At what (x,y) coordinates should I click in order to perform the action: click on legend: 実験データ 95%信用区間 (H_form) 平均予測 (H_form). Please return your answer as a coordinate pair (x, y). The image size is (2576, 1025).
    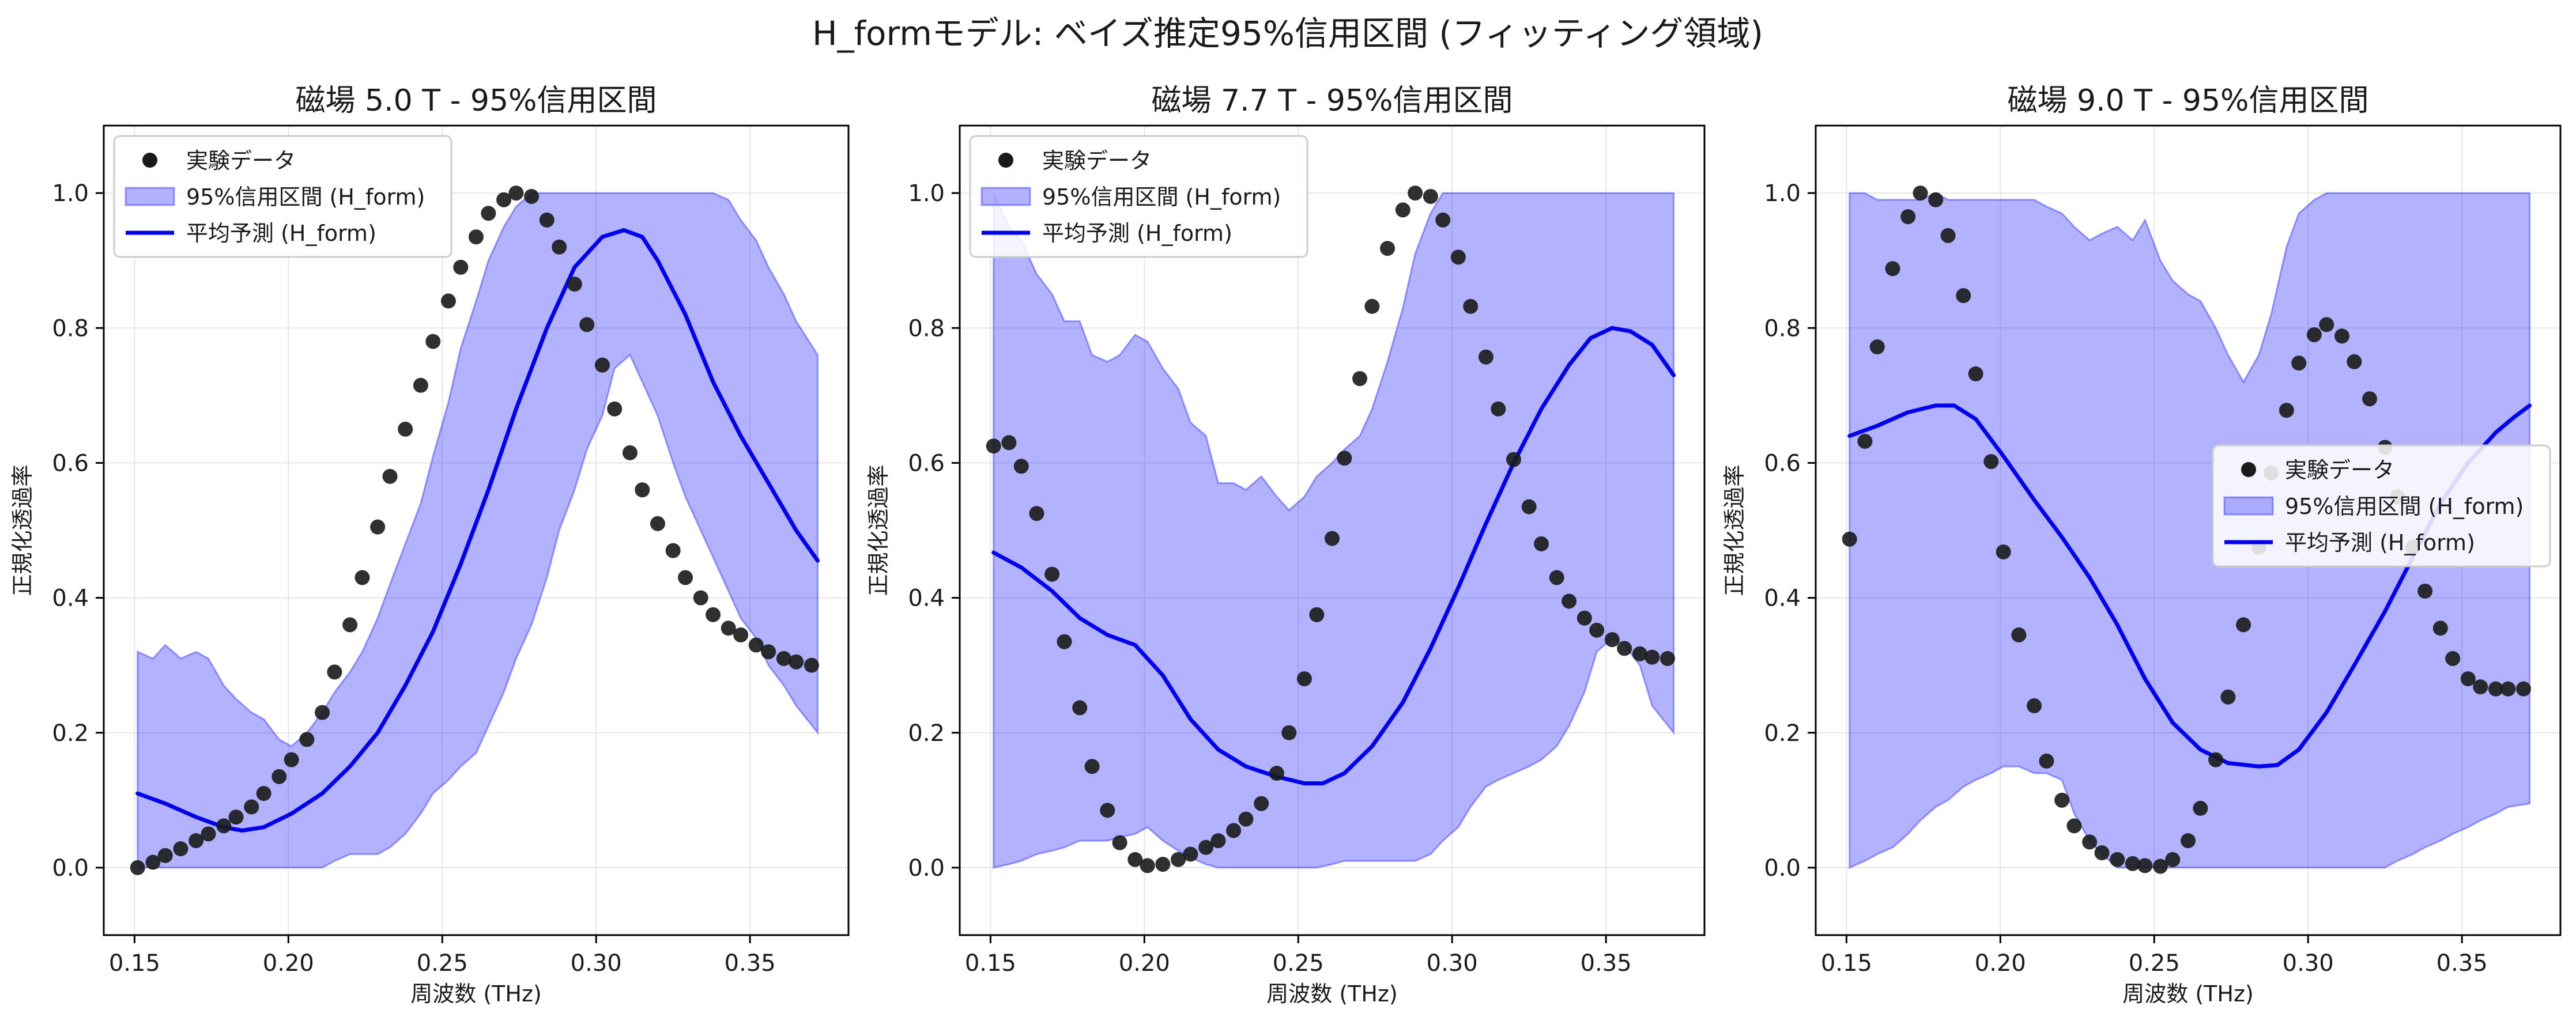
    Looking at the image, I should click on (2381, 506).